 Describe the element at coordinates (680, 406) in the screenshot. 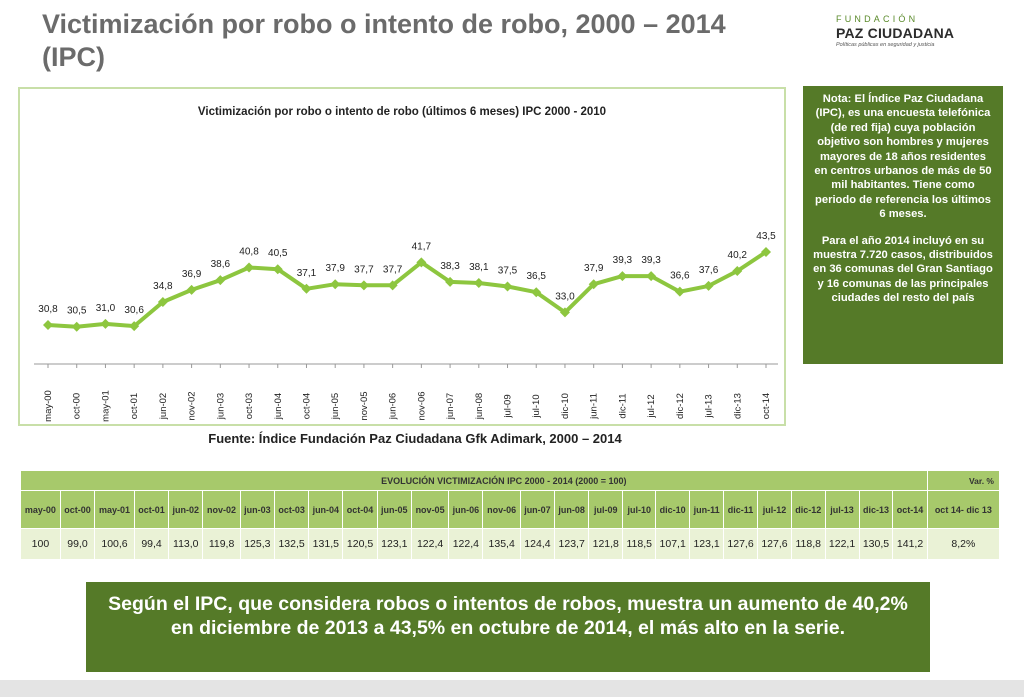

I see `x-tick-label: dic-12` at that location.